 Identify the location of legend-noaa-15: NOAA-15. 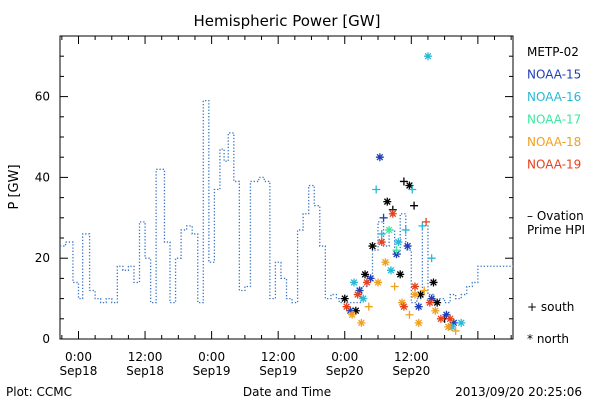
(554, 75).